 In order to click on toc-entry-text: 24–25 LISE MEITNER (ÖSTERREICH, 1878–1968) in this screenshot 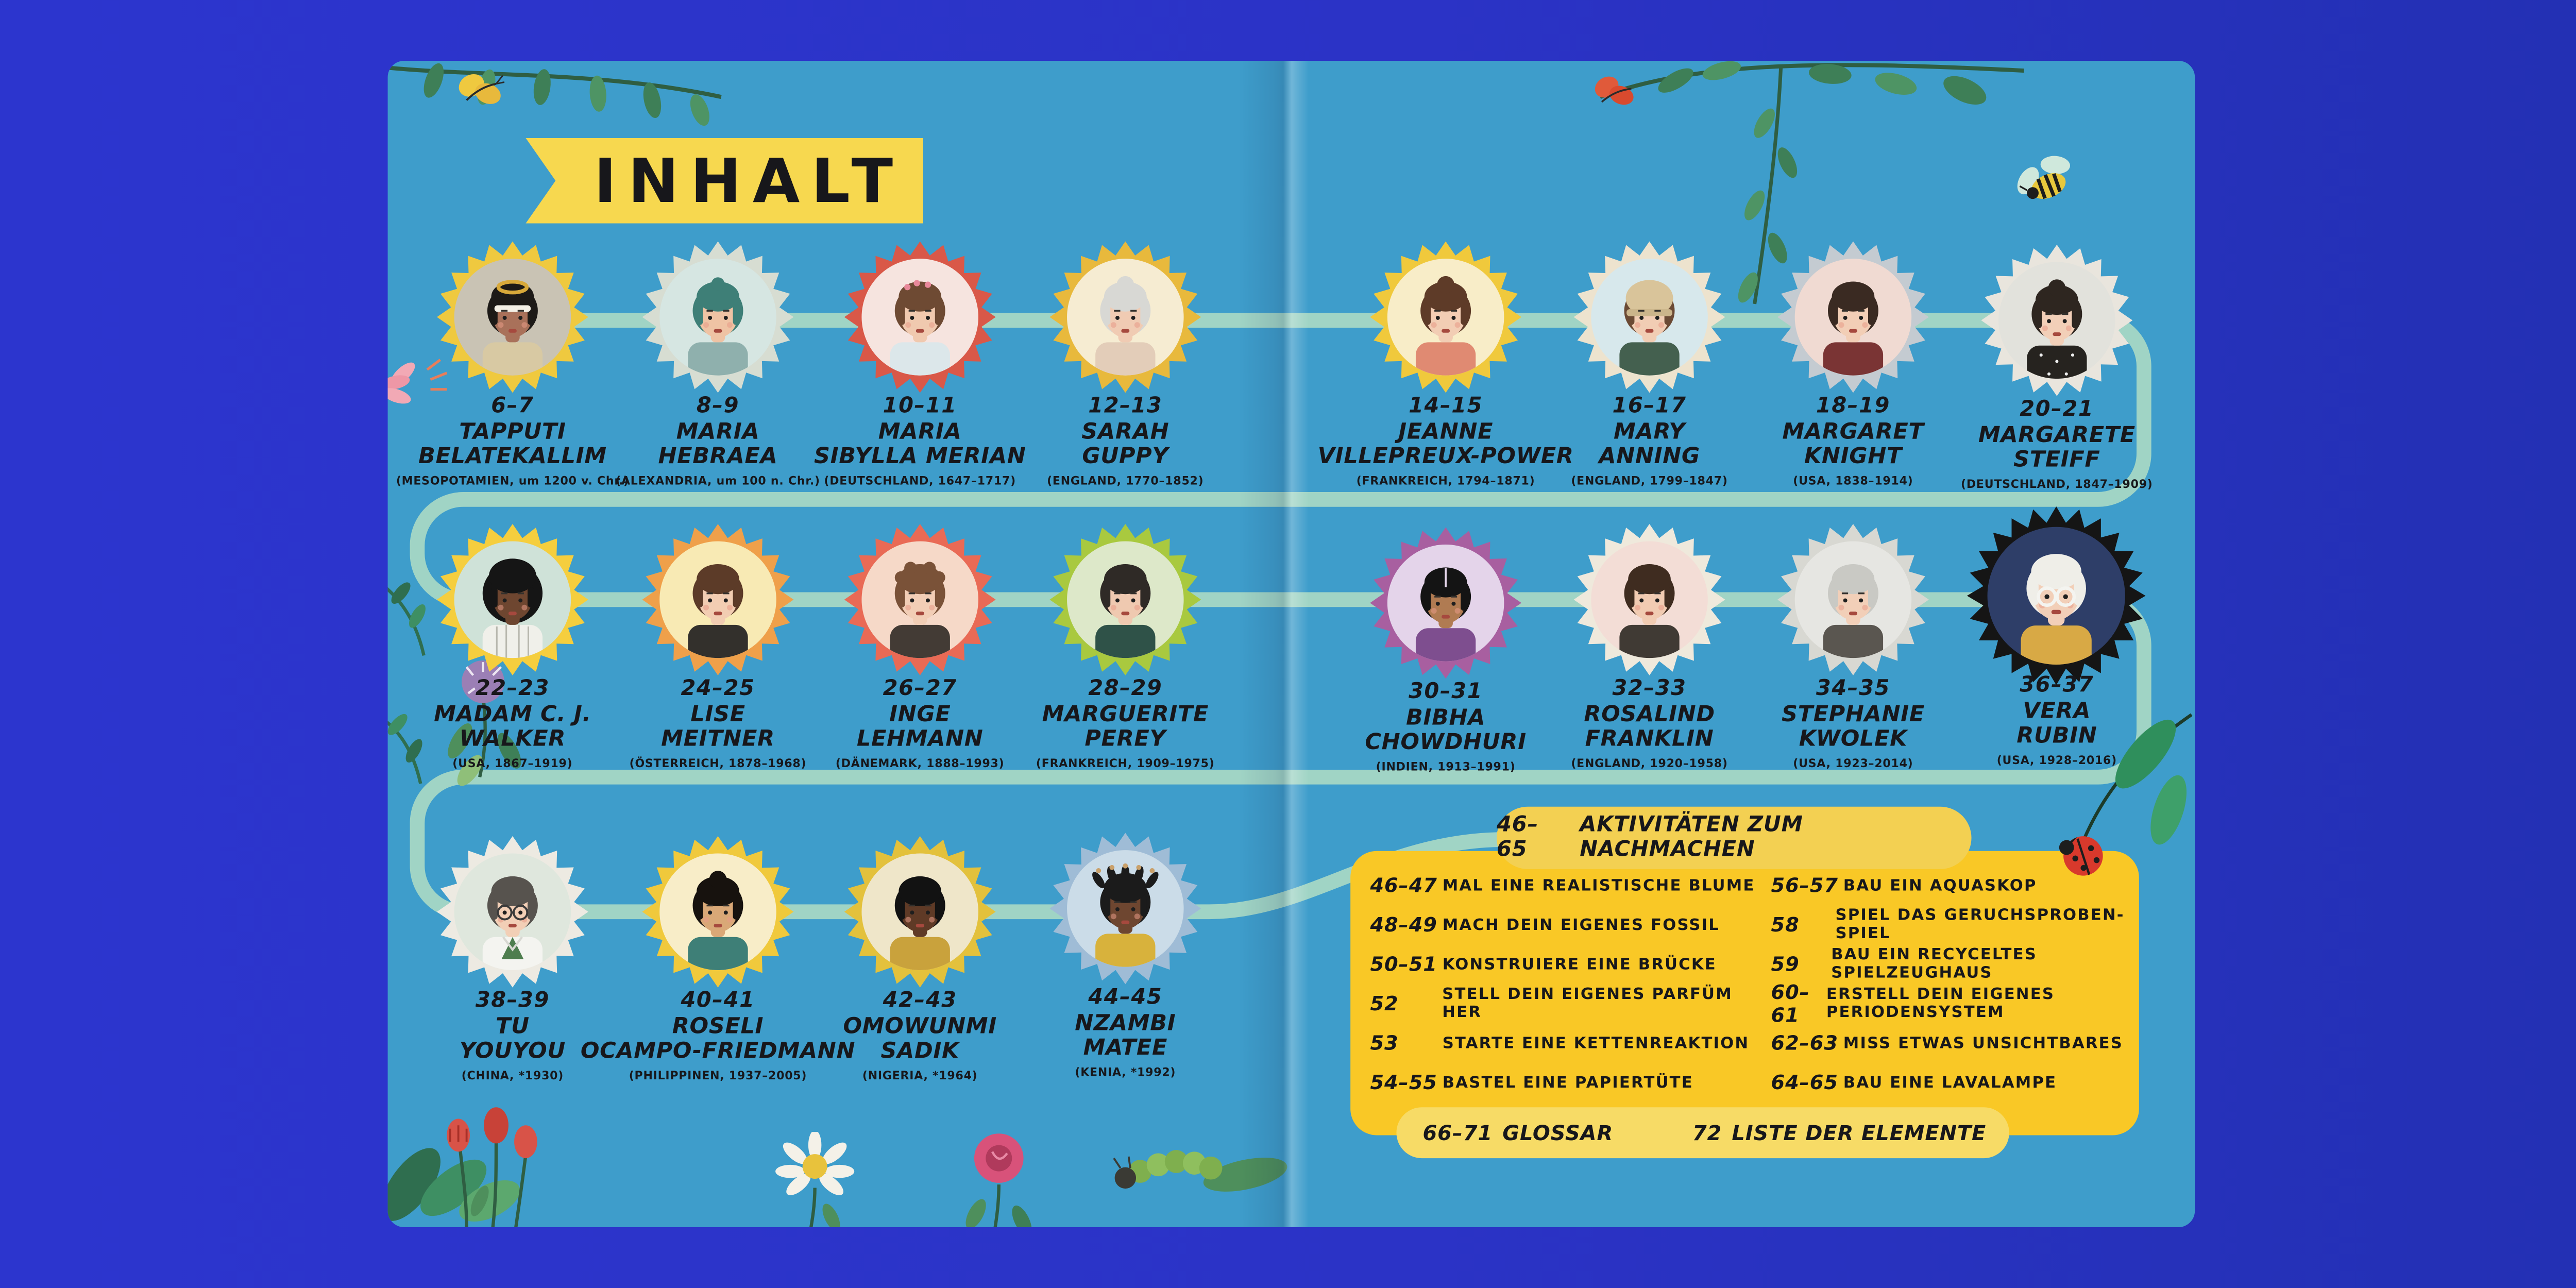, I will do `click(718, 723)`.